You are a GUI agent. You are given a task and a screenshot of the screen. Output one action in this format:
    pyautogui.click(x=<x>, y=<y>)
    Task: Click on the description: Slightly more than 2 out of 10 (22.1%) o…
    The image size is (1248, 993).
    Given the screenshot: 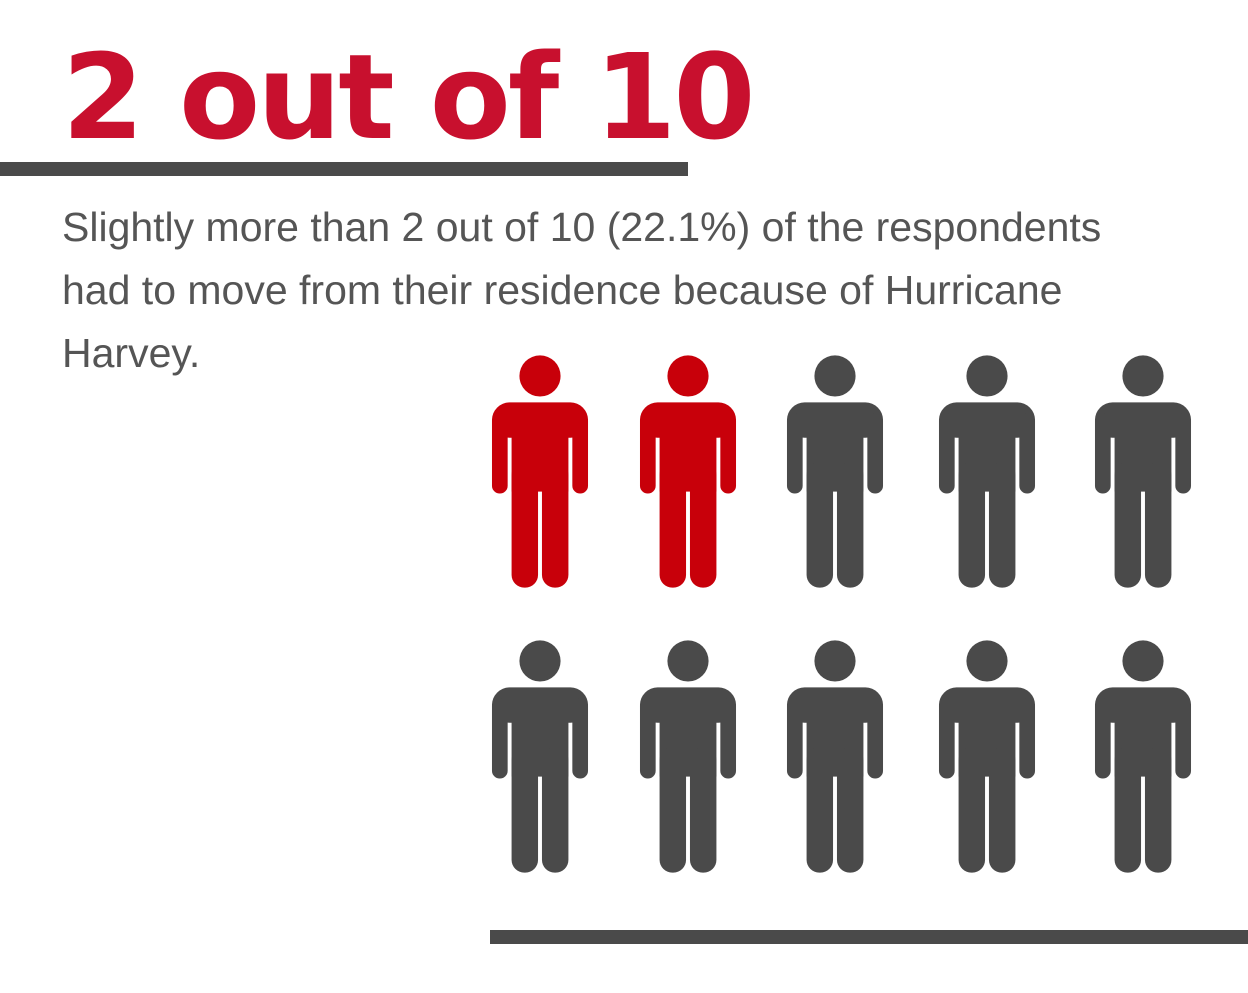 What is the action you would take?
    pyautogui.click(x=582, y=290)
    